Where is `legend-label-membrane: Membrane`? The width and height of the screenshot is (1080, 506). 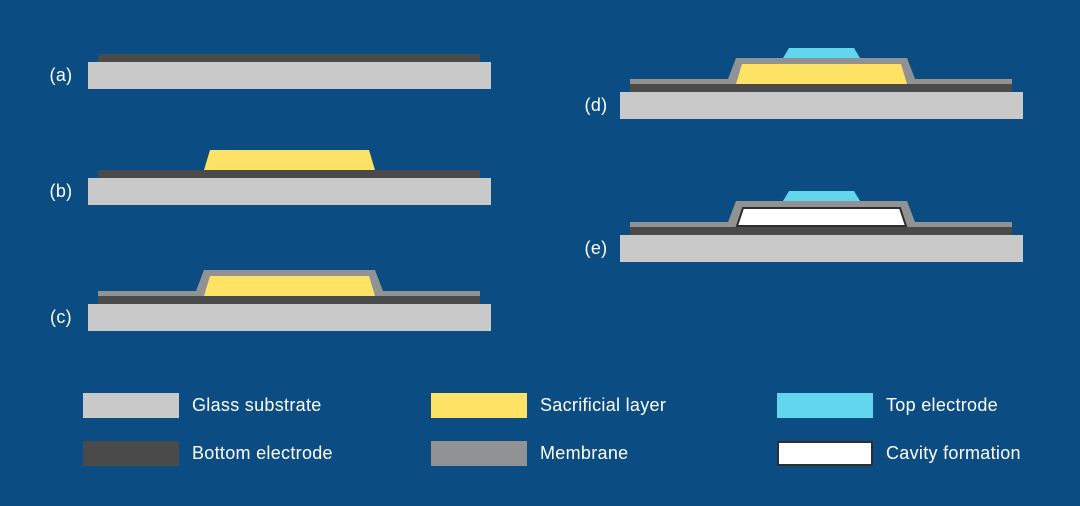 legend-label-membrane: Membrane is located at coordinates (584, 453).